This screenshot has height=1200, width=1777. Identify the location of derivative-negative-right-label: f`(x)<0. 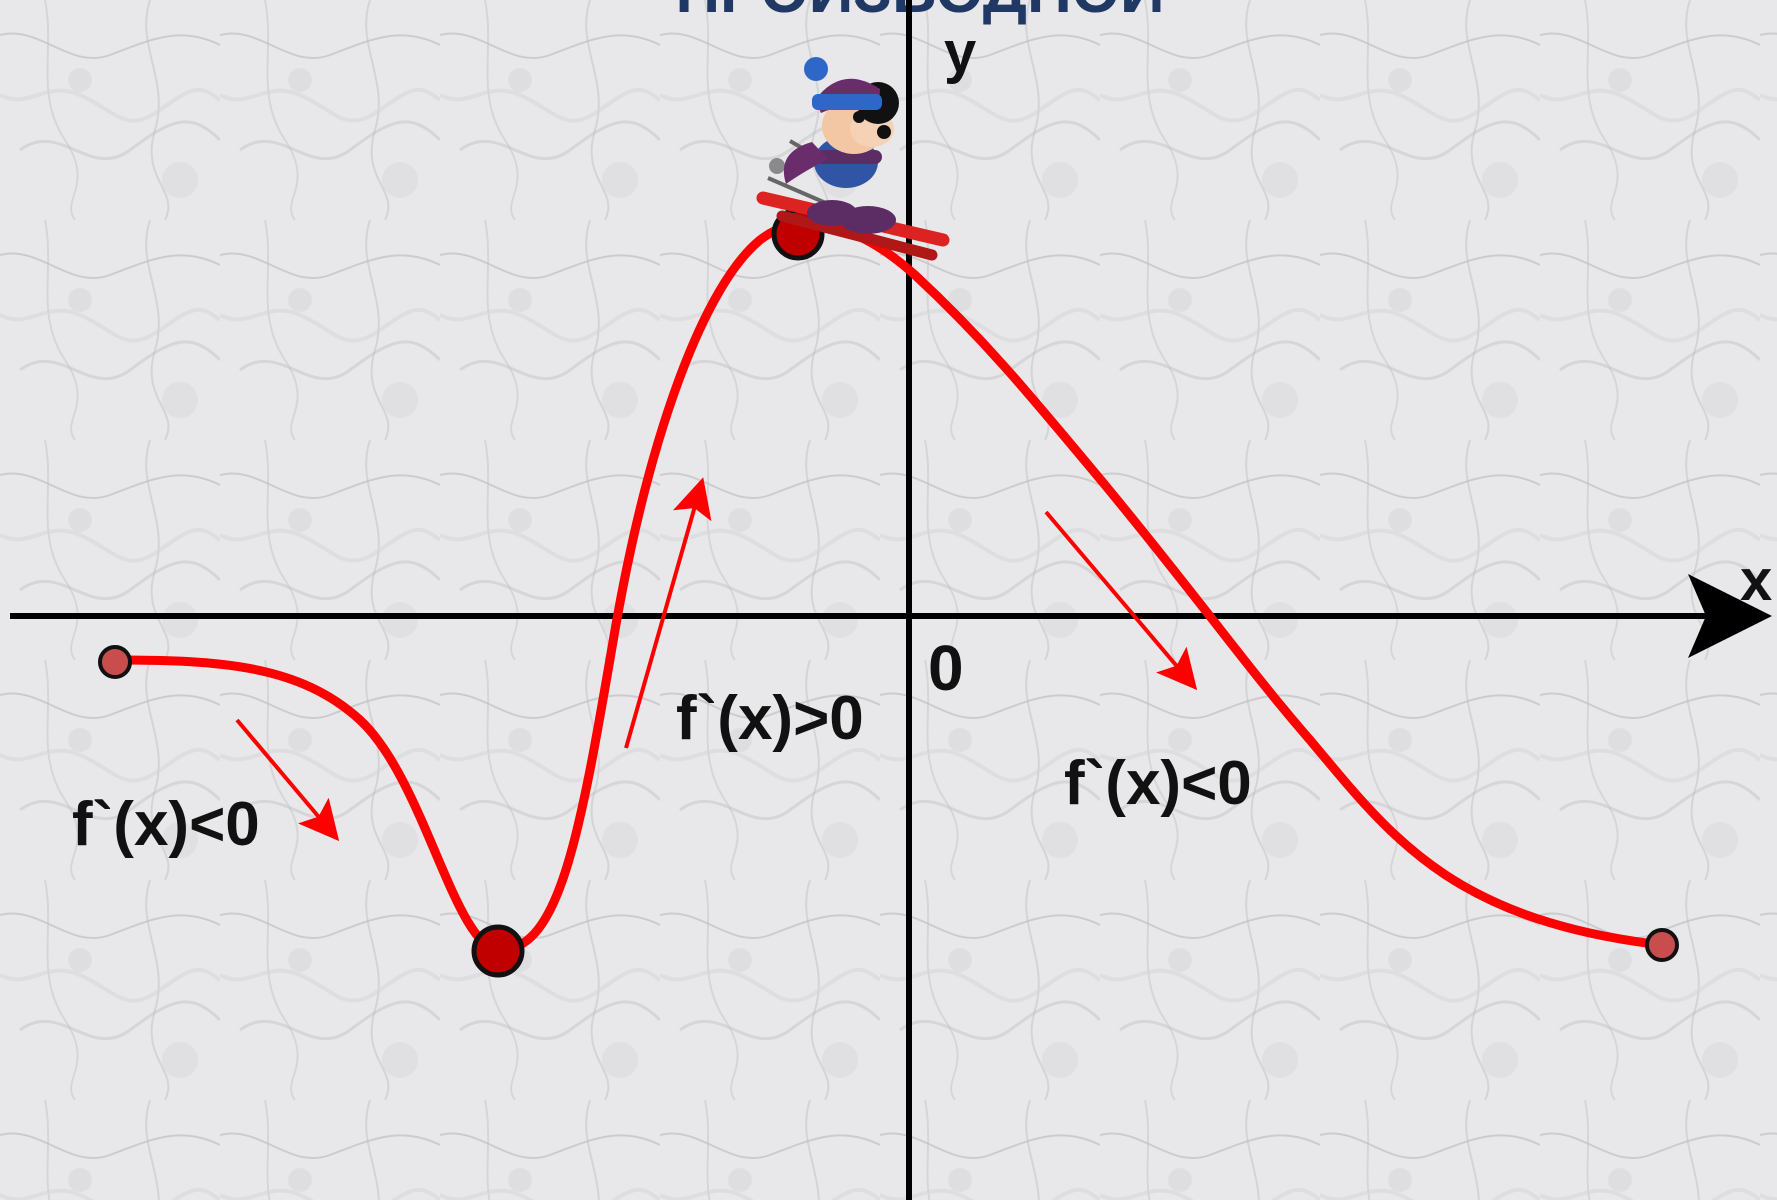
(1158, 783).